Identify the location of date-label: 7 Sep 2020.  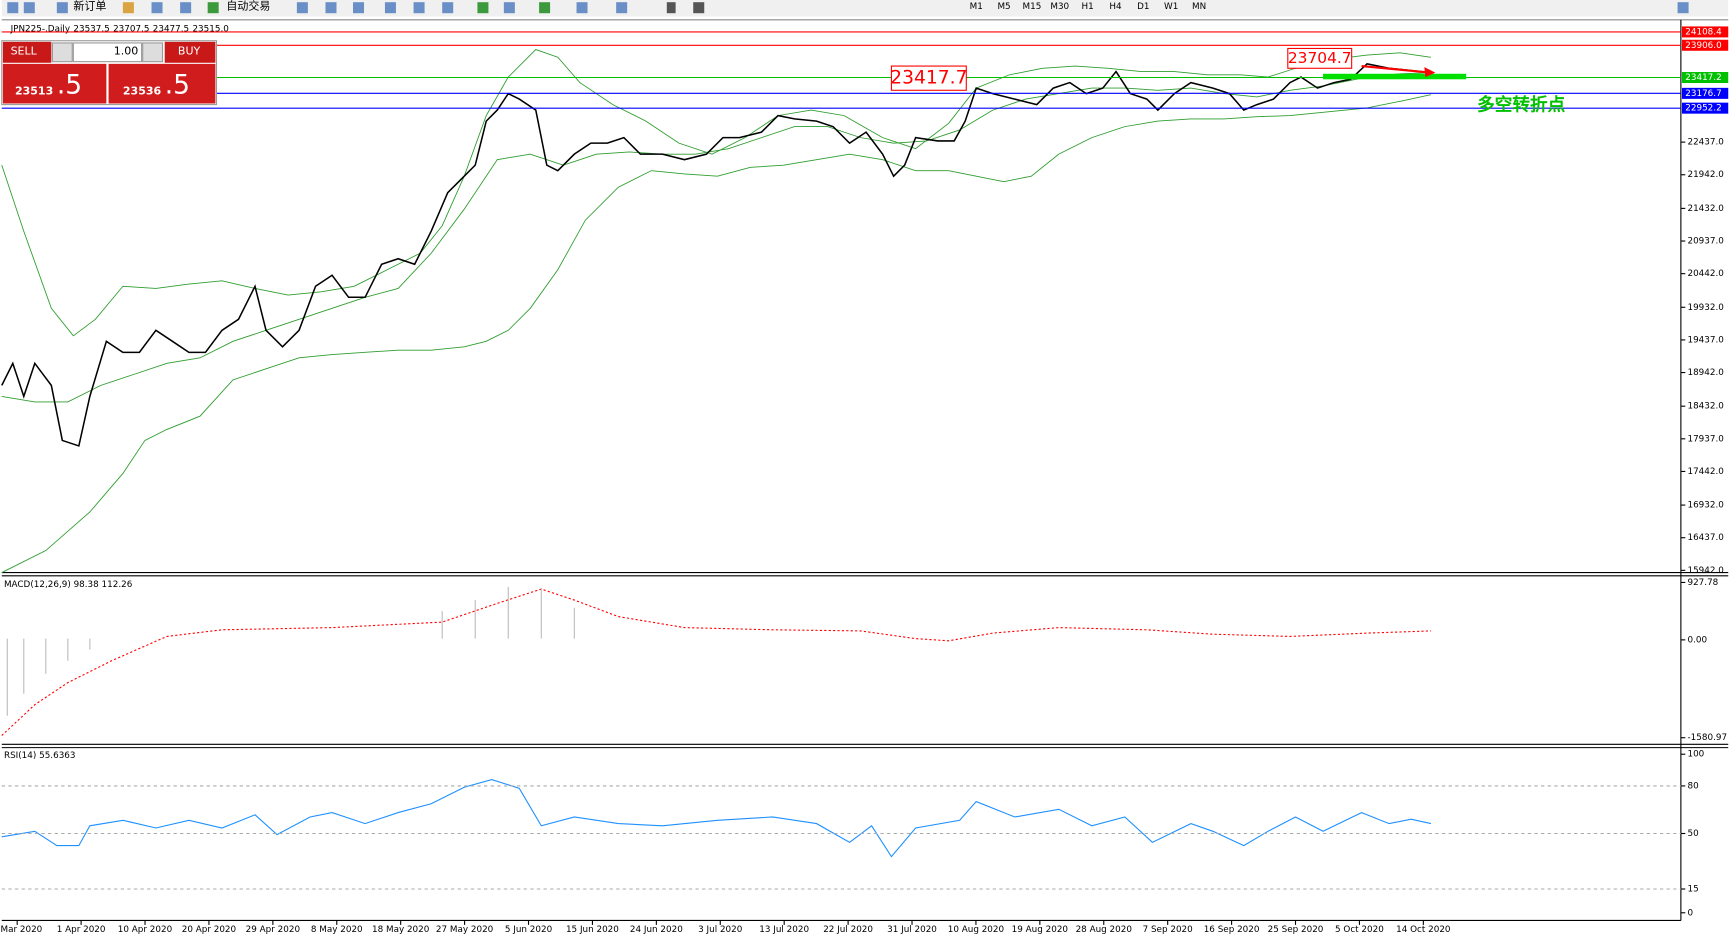
(1168, 930).